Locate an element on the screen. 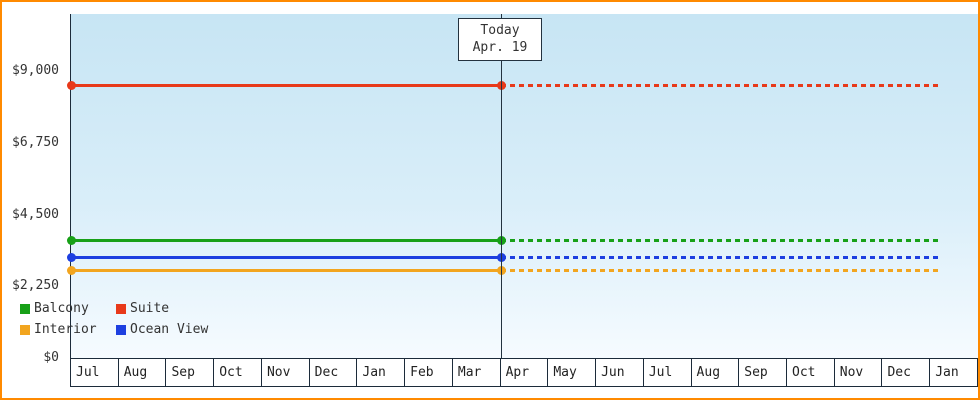 This screenshot has height=400, width=980. legend-item-balcony: Balcony is located at coordinates (68, 308).